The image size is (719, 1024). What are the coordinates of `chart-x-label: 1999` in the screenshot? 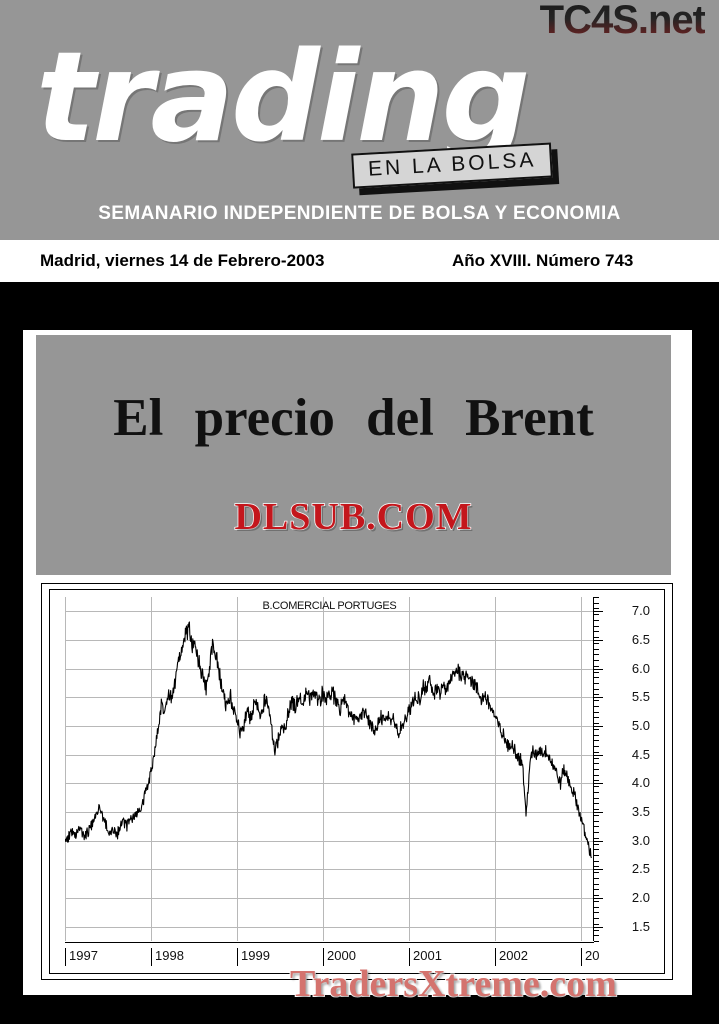 It's located at (253, 957).